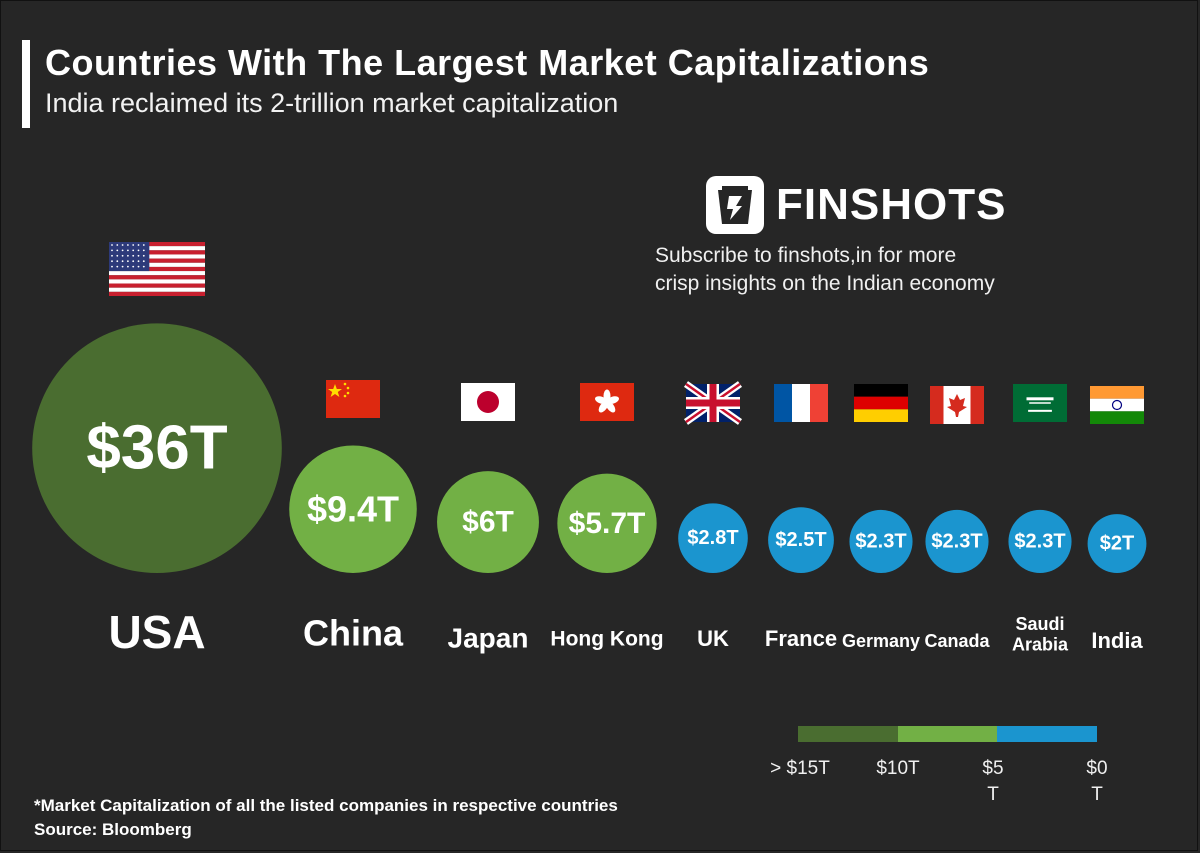 The image size is (1200, 853). What do you see at coordinates (881, 403) in the screenshot?
I see `germany-flag-icon` at bounding box center [881, 403].